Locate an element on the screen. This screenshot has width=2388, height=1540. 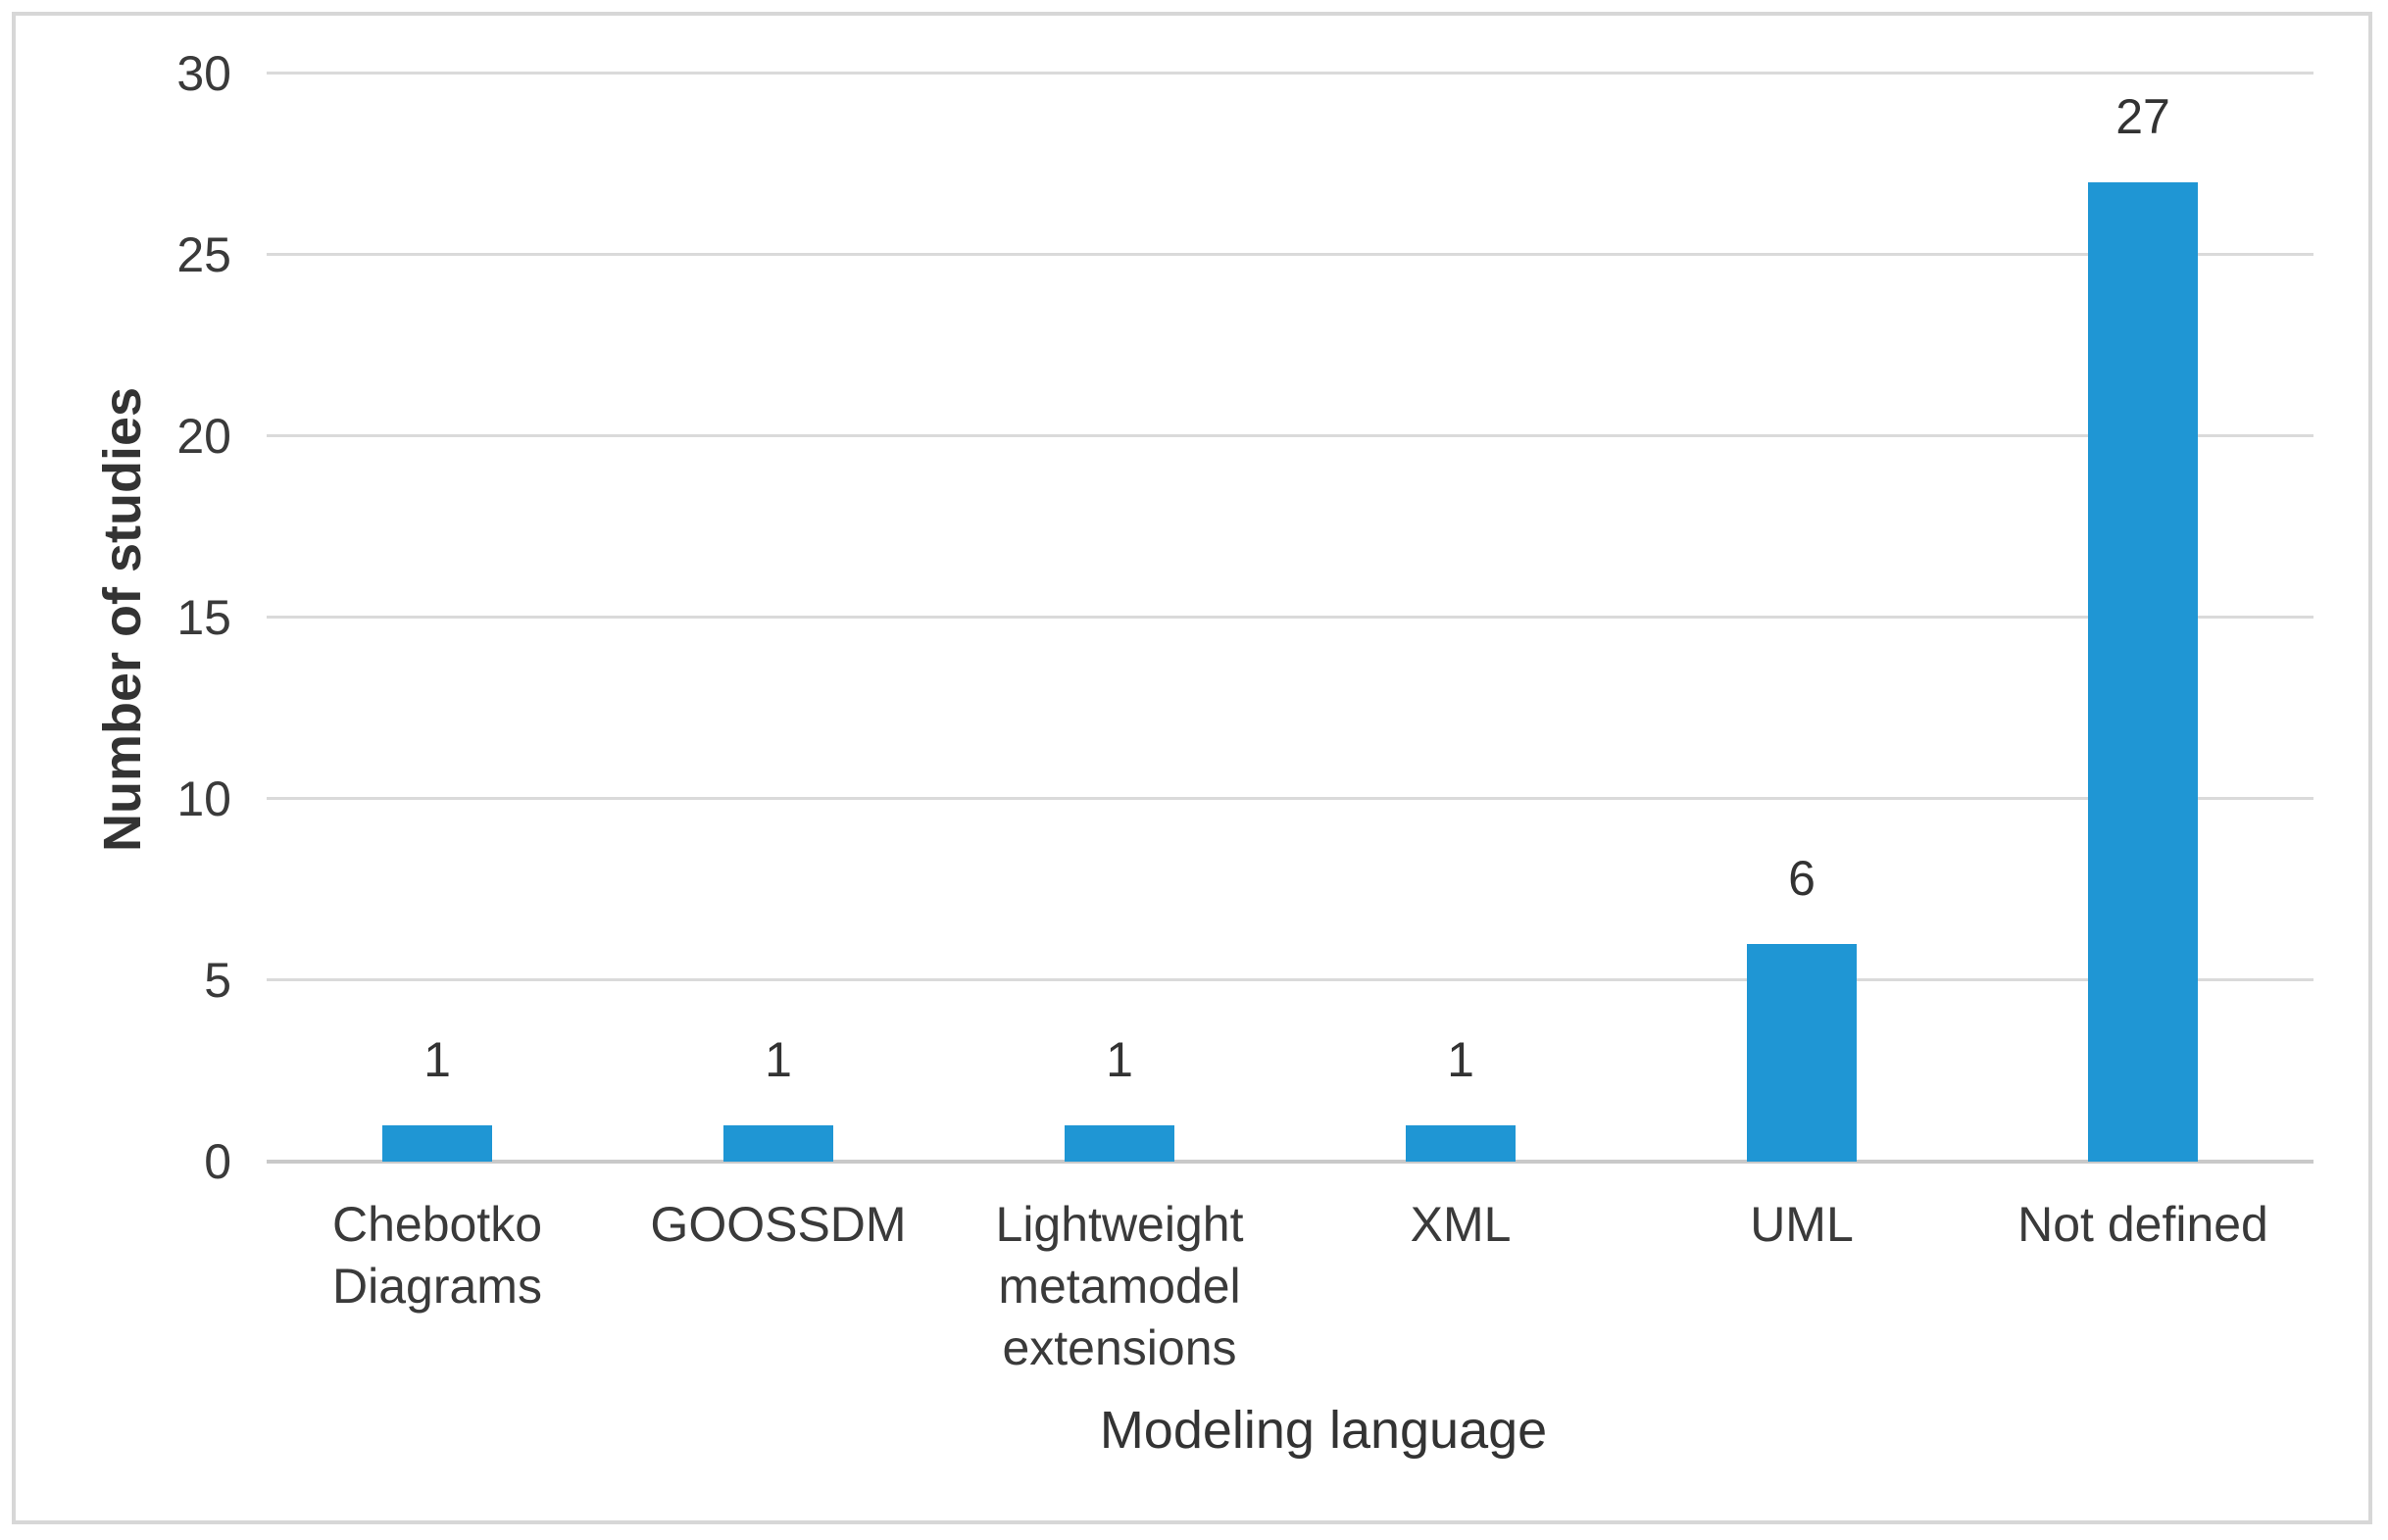
x-category-label: XML is located at coordinates (1461, 1225).